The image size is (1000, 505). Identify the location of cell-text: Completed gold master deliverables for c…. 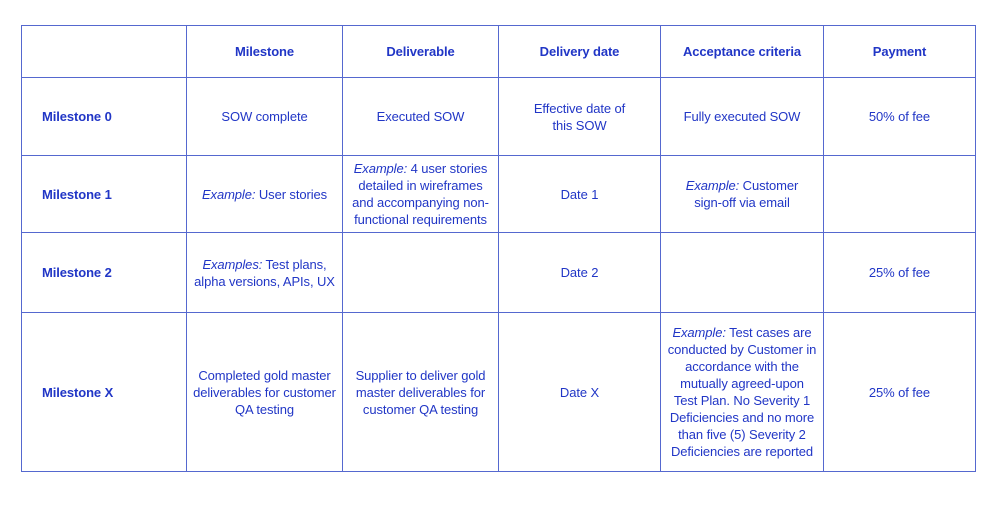
(264, 392).